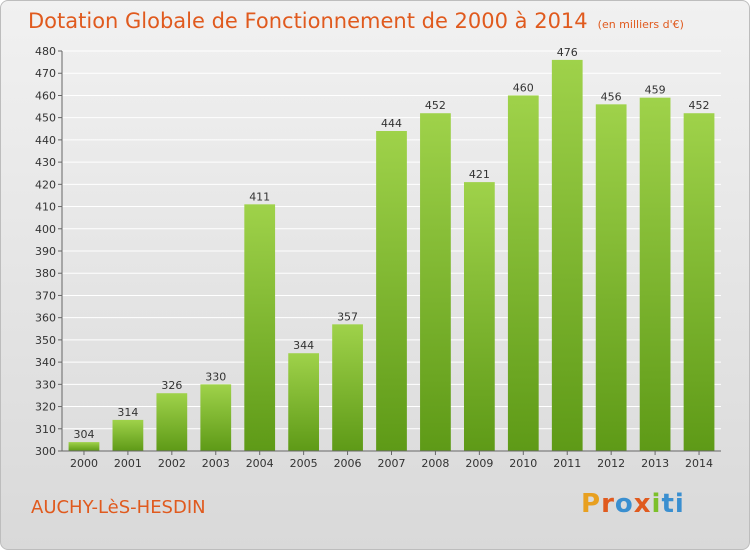 Image resolution: width=750 pixels, height=550 pixels. What do you see at coordinates (45, 51) in the screenshot?
I see `y-tick-label: 480` at bounding box center [45, 51].